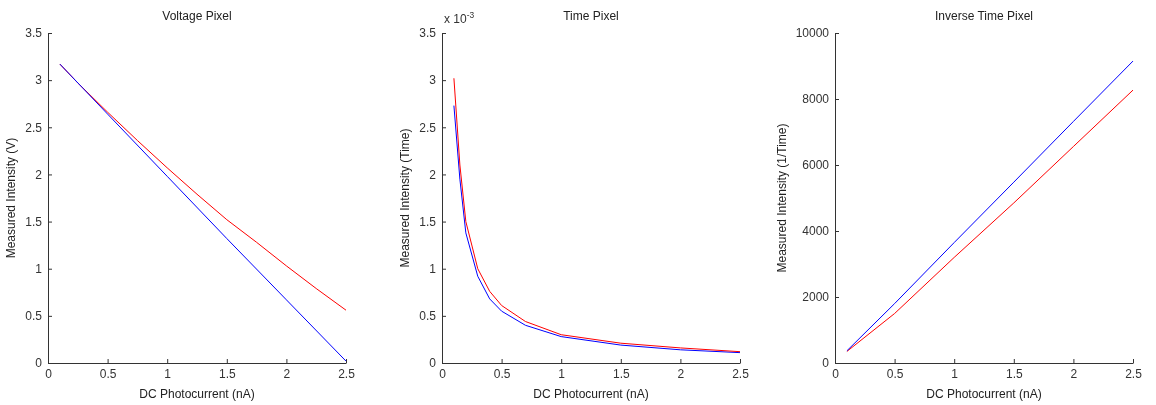  What do you see at coordinates (459, 18) in the screenshot?
I see `text: x 10$^{-3}$` at bounding box center [459, 18].